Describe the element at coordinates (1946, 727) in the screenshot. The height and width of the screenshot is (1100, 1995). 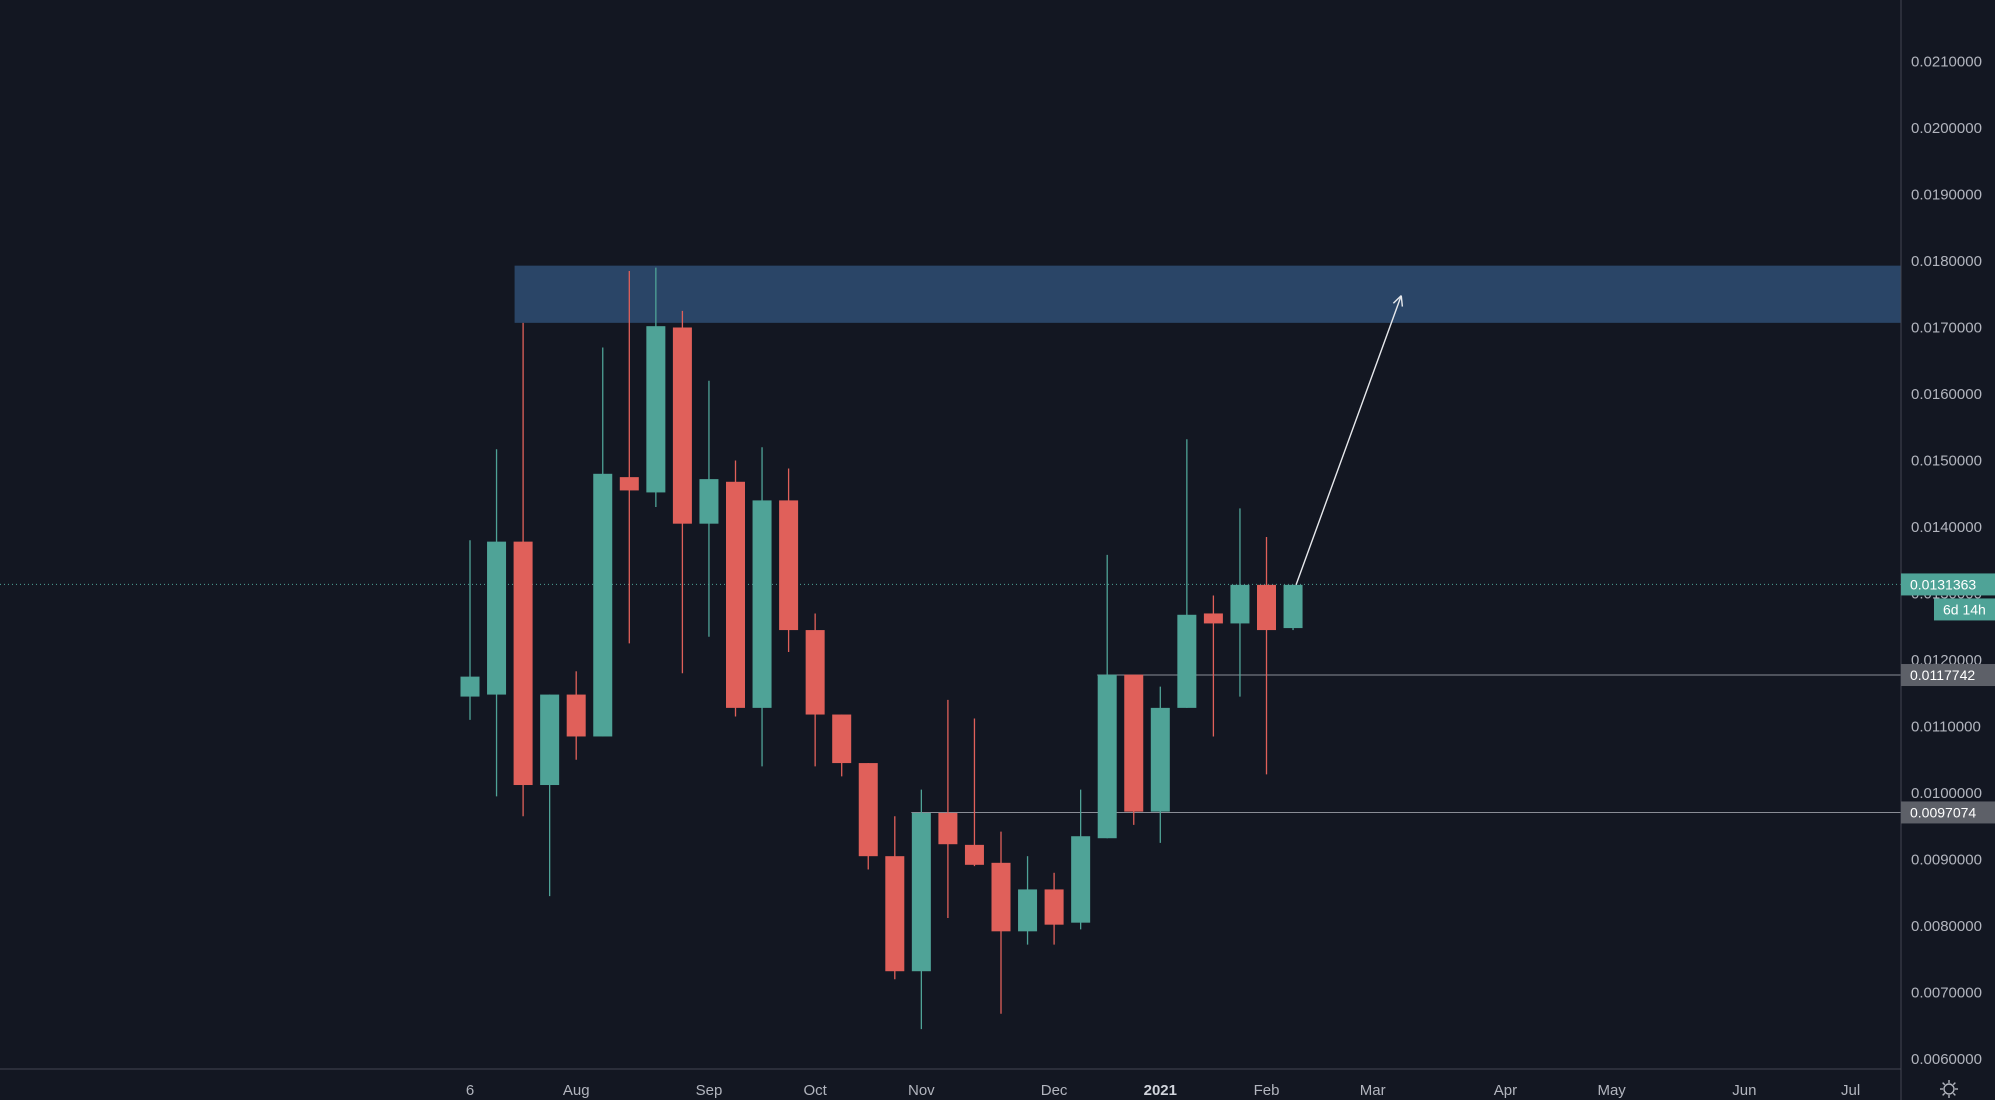
I see `price-tick-label: 0.0110000` at that location.